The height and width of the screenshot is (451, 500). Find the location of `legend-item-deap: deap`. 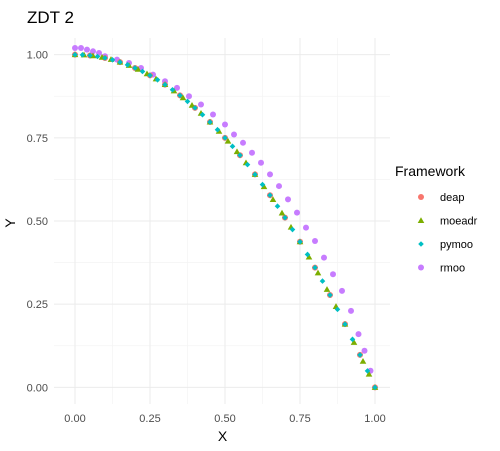

legend-item-deap: deap is located at coordinates (441, 198).